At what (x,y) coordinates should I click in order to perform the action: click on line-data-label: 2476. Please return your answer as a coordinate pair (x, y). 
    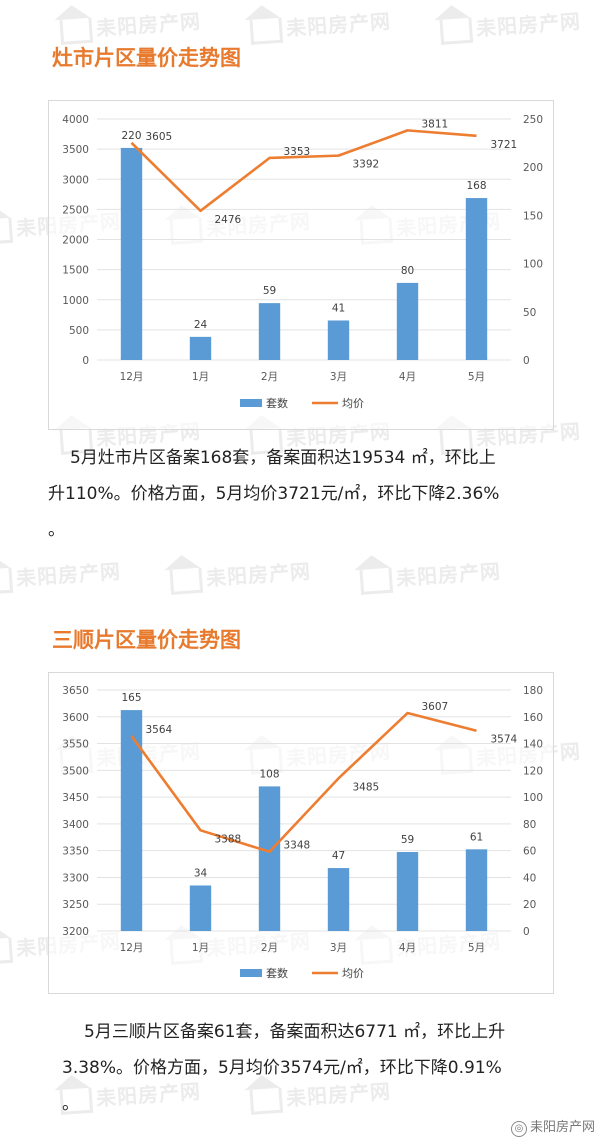
    Looking at the image, I should click on (228, 220).